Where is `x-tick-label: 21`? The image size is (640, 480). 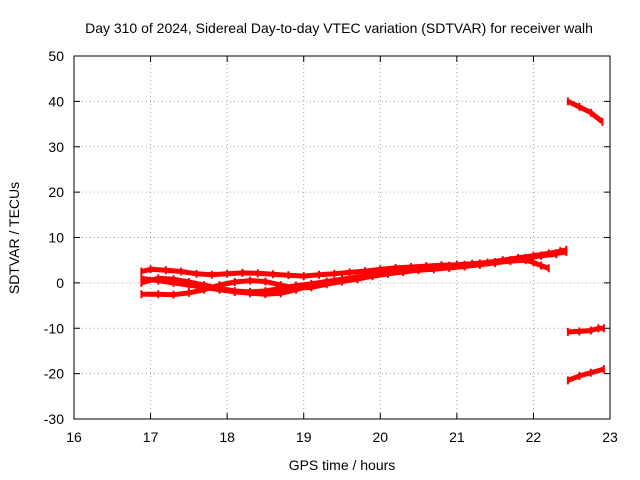
x-tick-label: 21 is located at coordinates (457, 437).